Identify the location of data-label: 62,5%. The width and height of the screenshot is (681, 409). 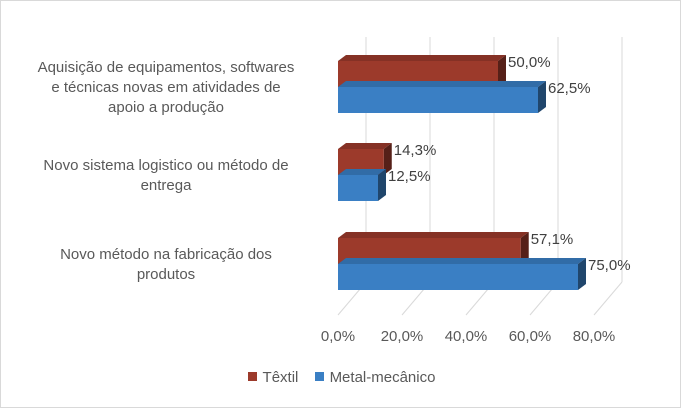
(569, 88).